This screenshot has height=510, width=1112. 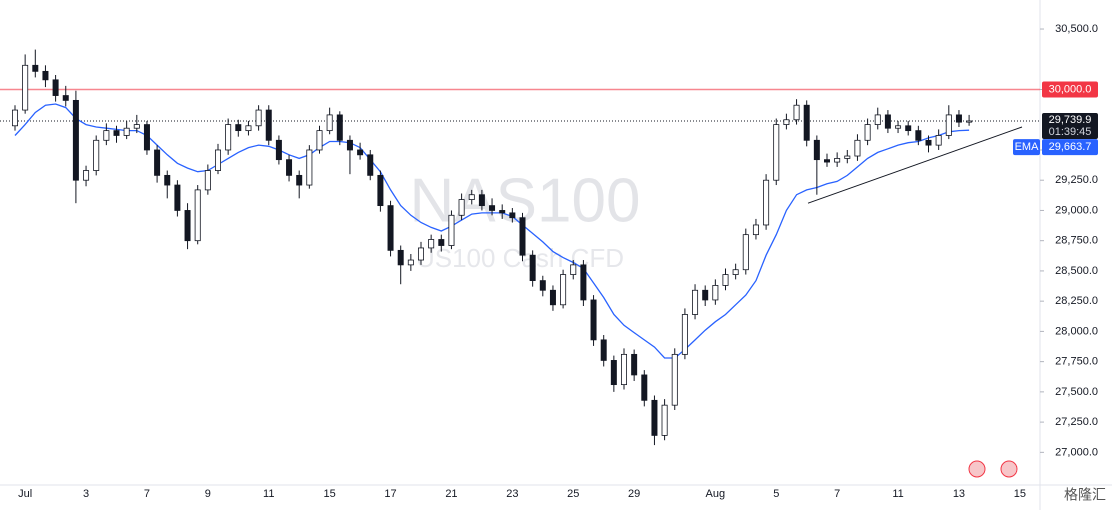 I want to click on x-tick-label: 11, so click(x=897, y=494).